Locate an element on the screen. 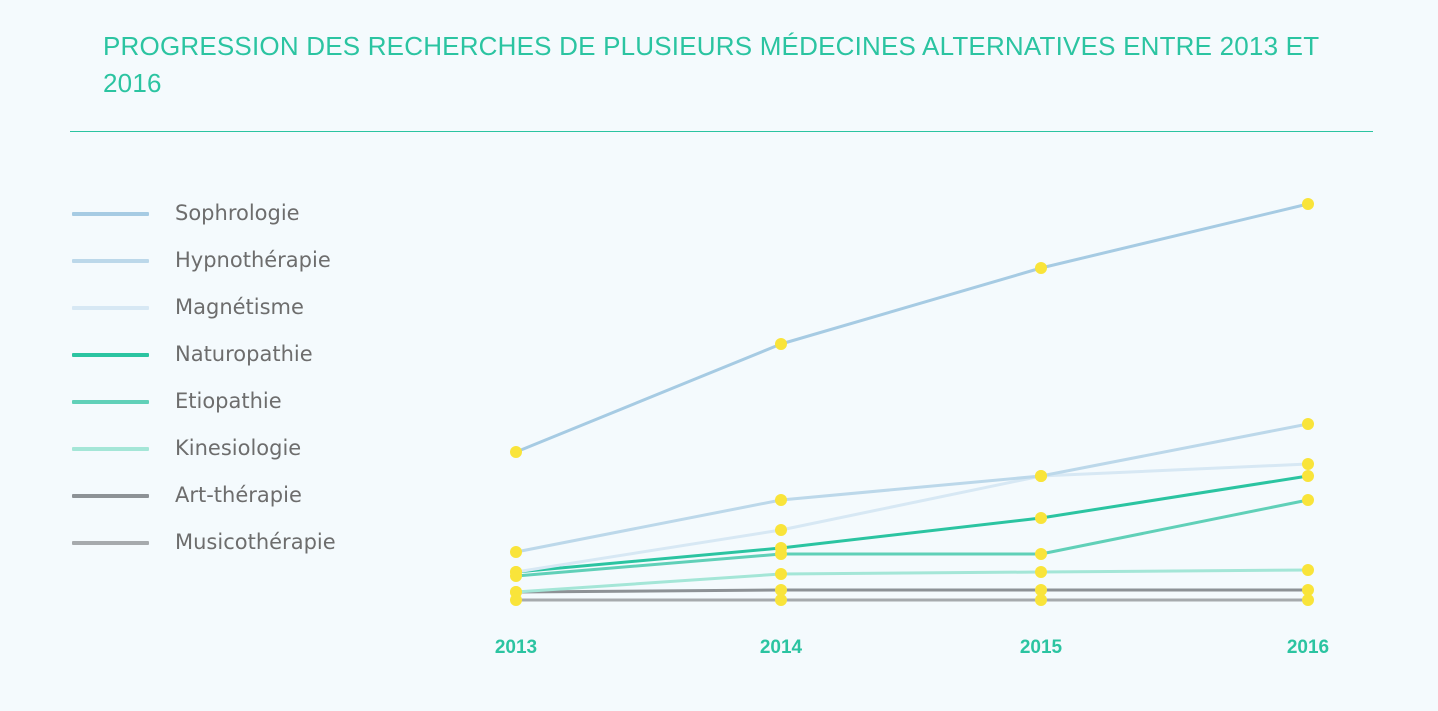 The height and width of the screenshot is (711, 1438). title-divider is located at coordinates (721, 131).